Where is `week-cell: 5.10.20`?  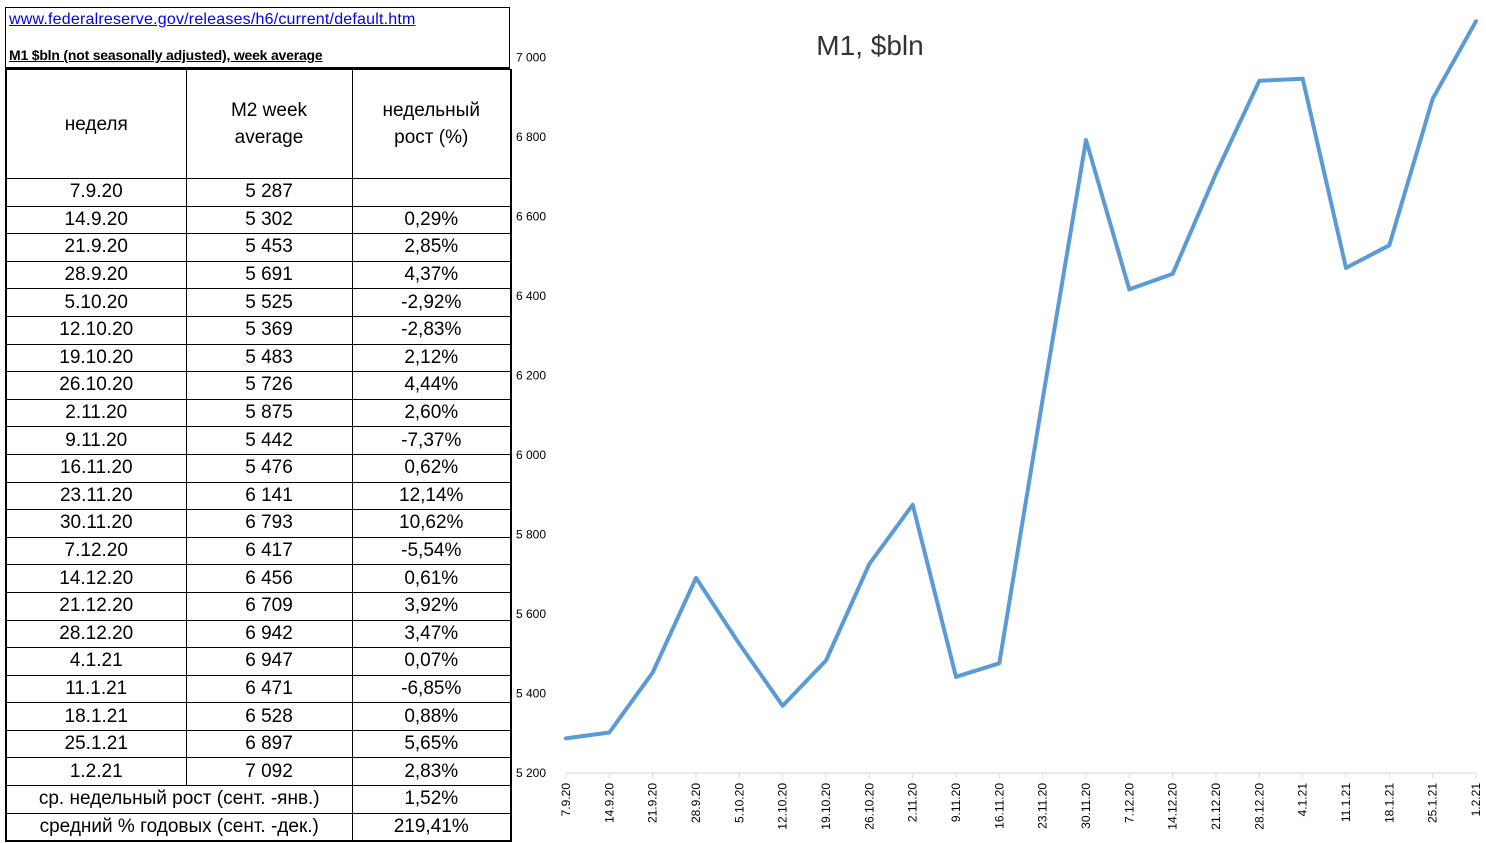
week-cell: 5.10.20 is located at coordinates (96, 302).